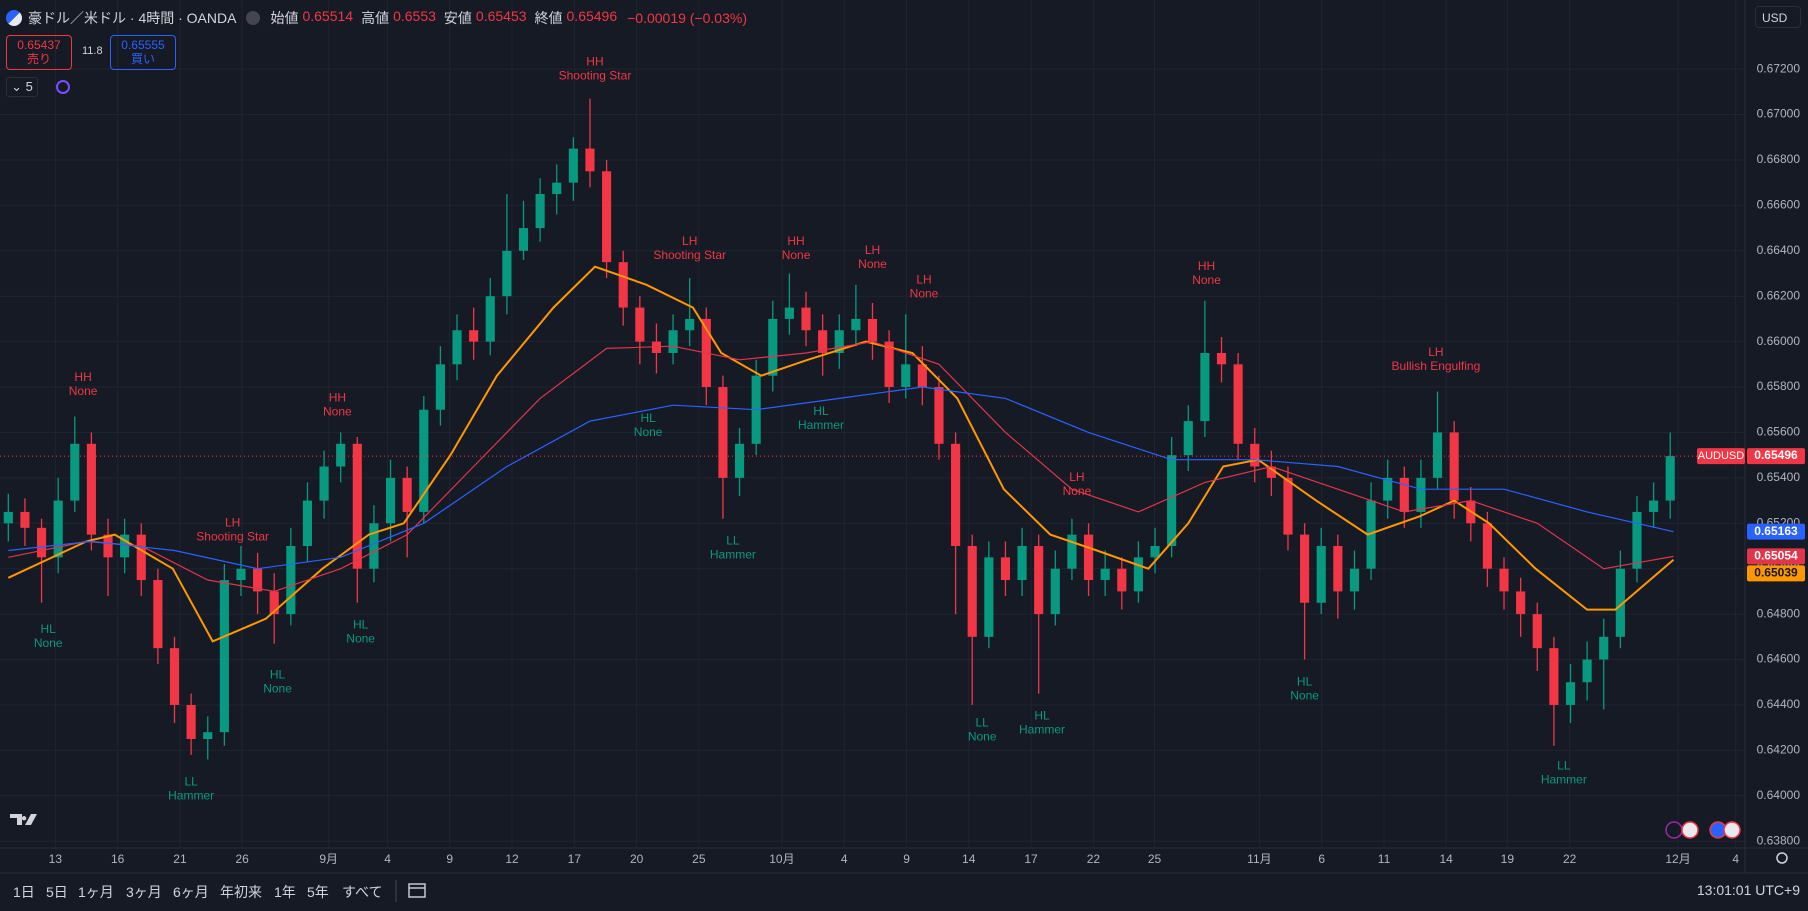 The width and height of the screenshot is (1808, 911). What do you see at coordinates (143, 52) in the screenshot?
I see `buy-button: 0.65555 買い` at bounding box center [143, 52].